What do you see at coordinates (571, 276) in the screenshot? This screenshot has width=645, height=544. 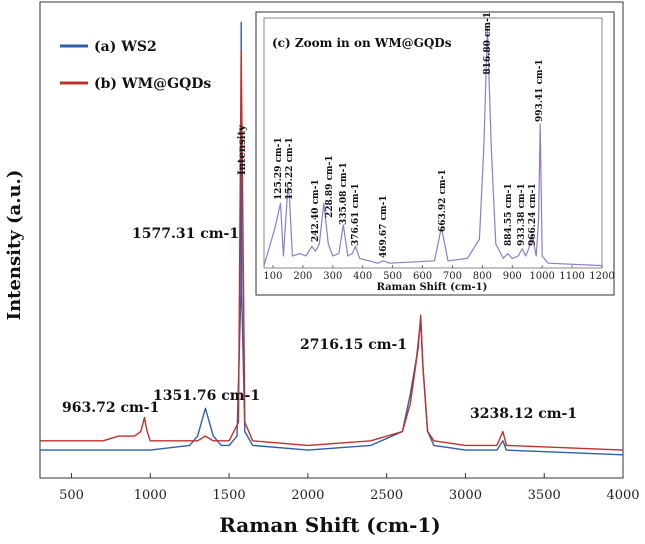 I see `inset-x-tick-label: 1100` at bounding box center [571, 276].